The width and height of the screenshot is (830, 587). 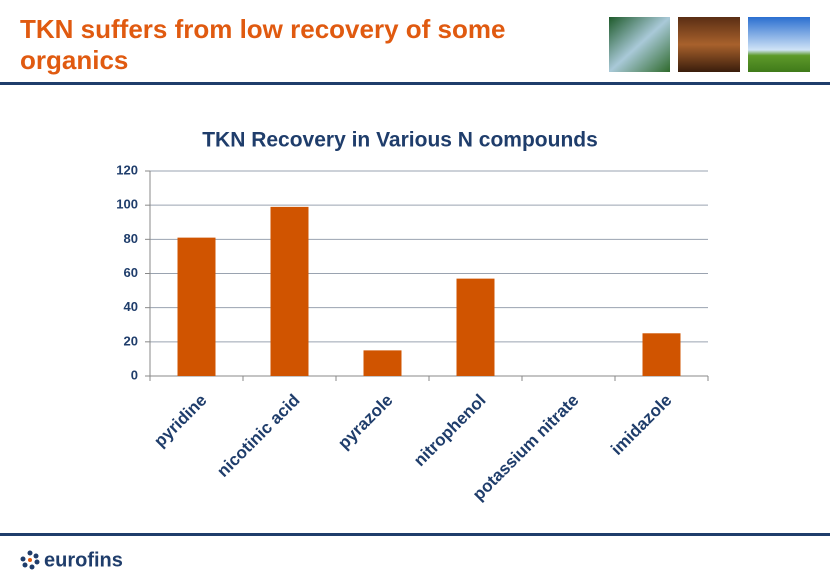 What do you see at coordinates (131, 340) in the screenshot?
I see `y-tick-label: 20` at bounding box center [131, 340].